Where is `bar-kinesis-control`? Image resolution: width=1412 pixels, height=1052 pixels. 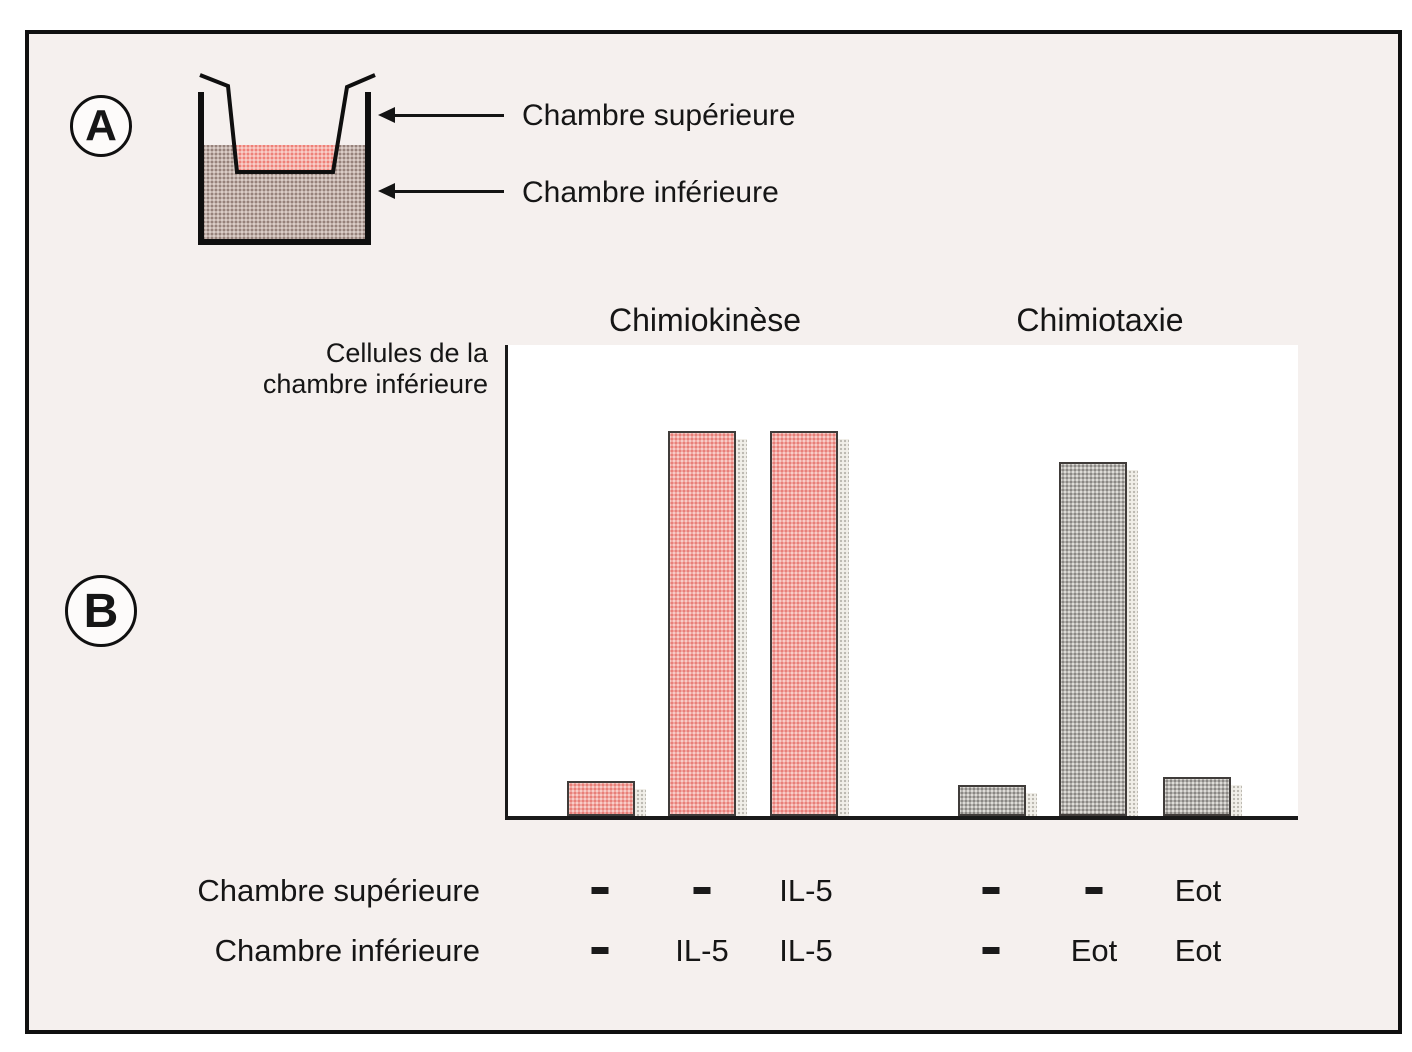
bar-kinesis-control is located at coordinates (601, 798).